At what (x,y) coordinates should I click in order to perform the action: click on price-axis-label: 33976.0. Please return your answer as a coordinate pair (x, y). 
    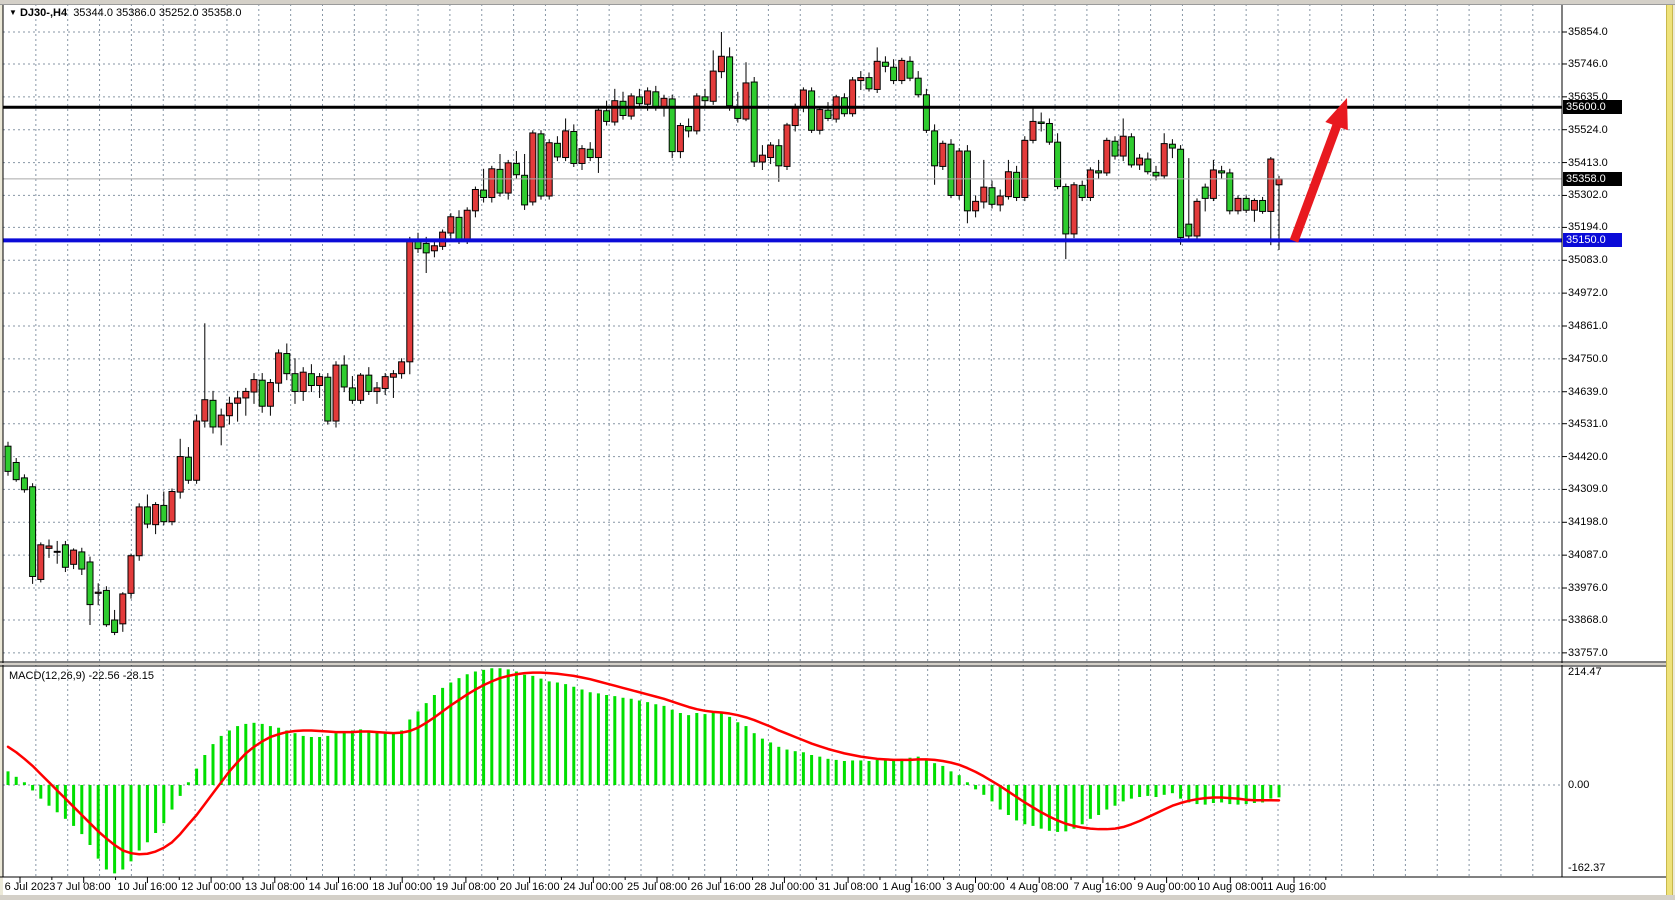
    Looking at the image, I should click on (1588, 588).